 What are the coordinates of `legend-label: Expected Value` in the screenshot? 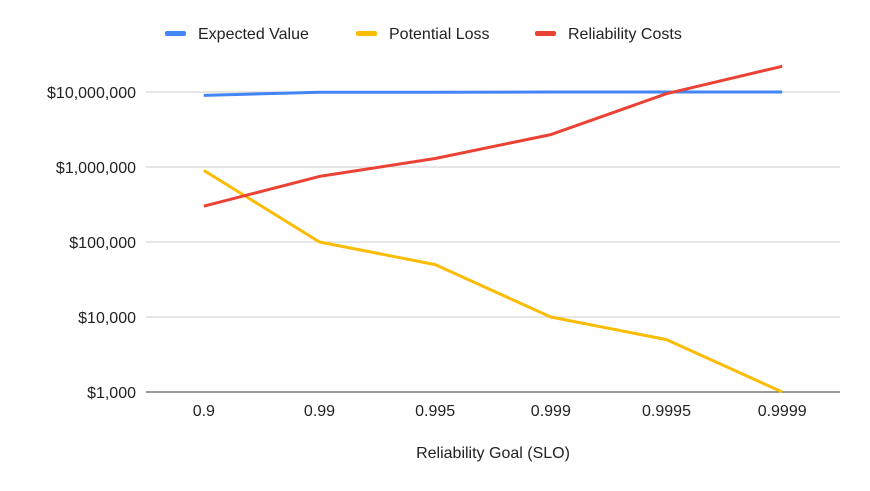 It's located at (253, 34).